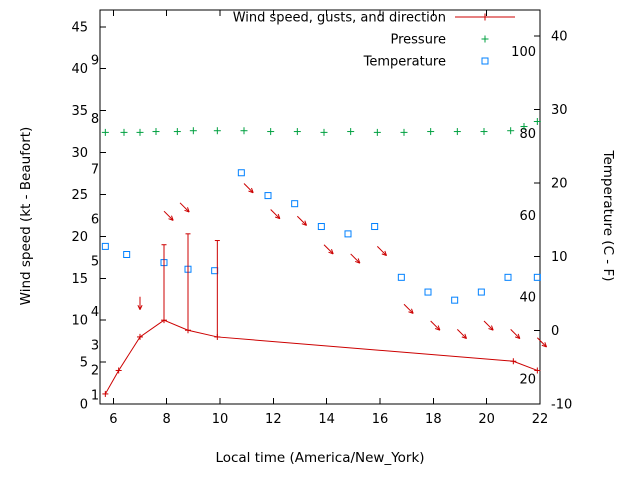 This screenshot has height=480, width=640. I want to click on x-axis-title: Local time (America/New_York), so click(319, 458).